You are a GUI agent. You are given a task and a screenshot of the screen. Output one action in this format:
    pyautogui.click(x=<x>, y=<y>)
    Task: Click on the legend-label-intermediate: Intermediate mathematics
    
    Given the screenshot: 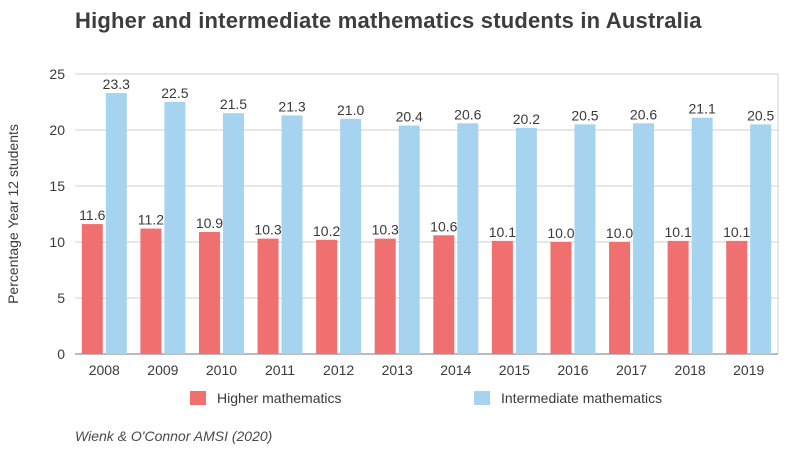 What is the action you would take?
    pyautogui.click(x=581, y=398)
    